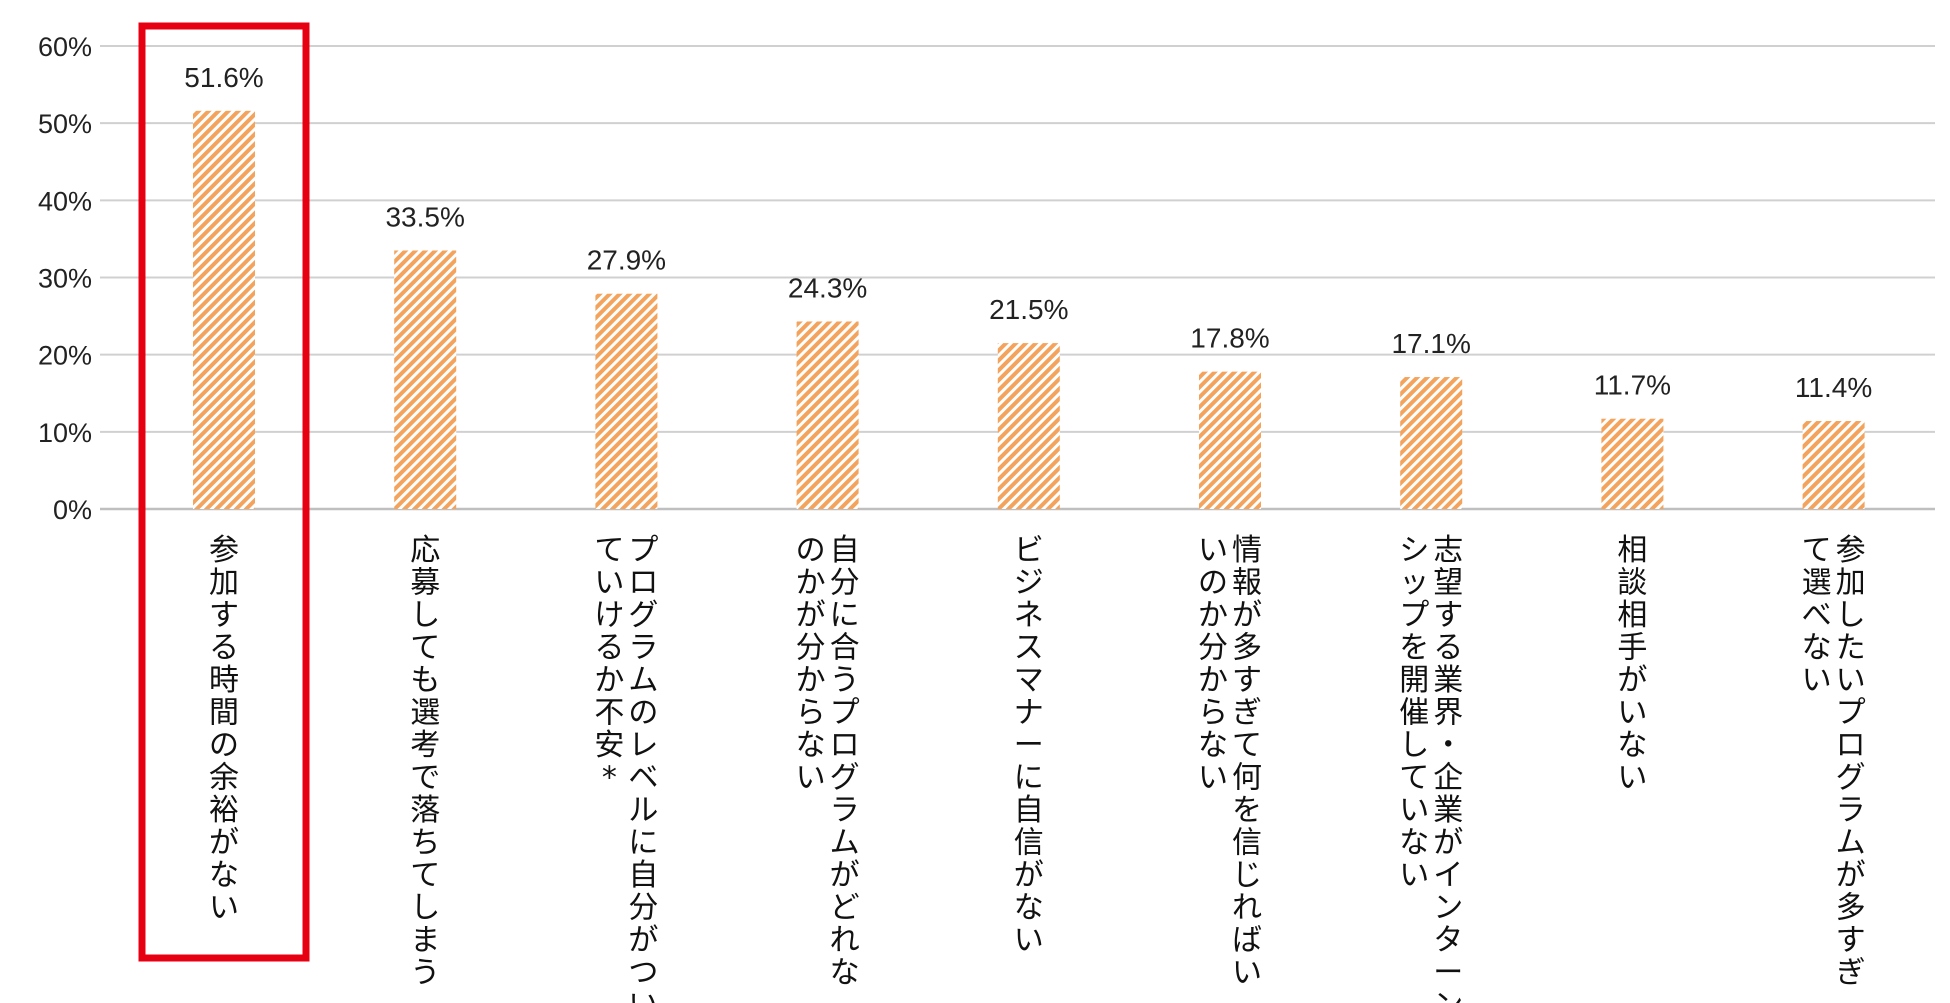 The width and height of the screenshot is (1950, 1003). I want to click on data-label: 33.5%, so click(424, 216).